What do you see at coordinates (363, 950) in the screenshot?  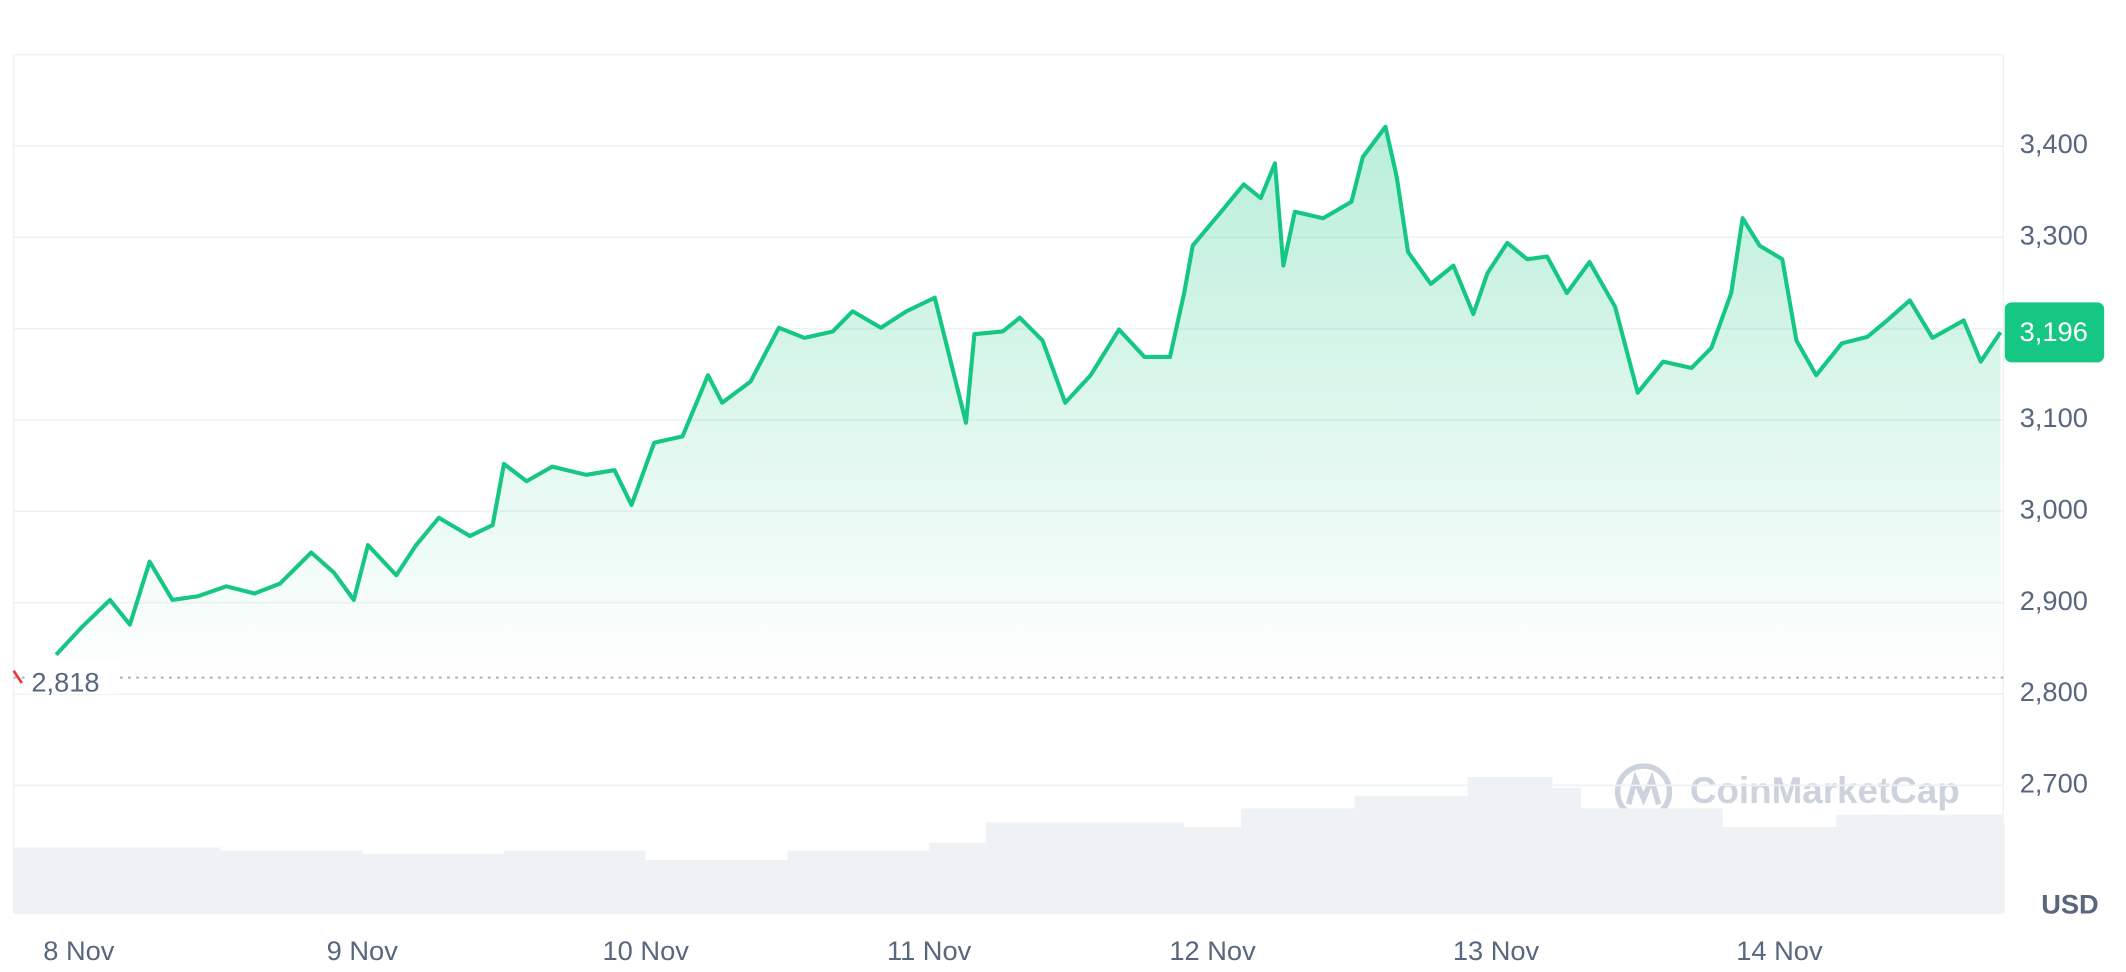 I see `x-tick-label: 9 Nov` at bounding box center [363, 950].